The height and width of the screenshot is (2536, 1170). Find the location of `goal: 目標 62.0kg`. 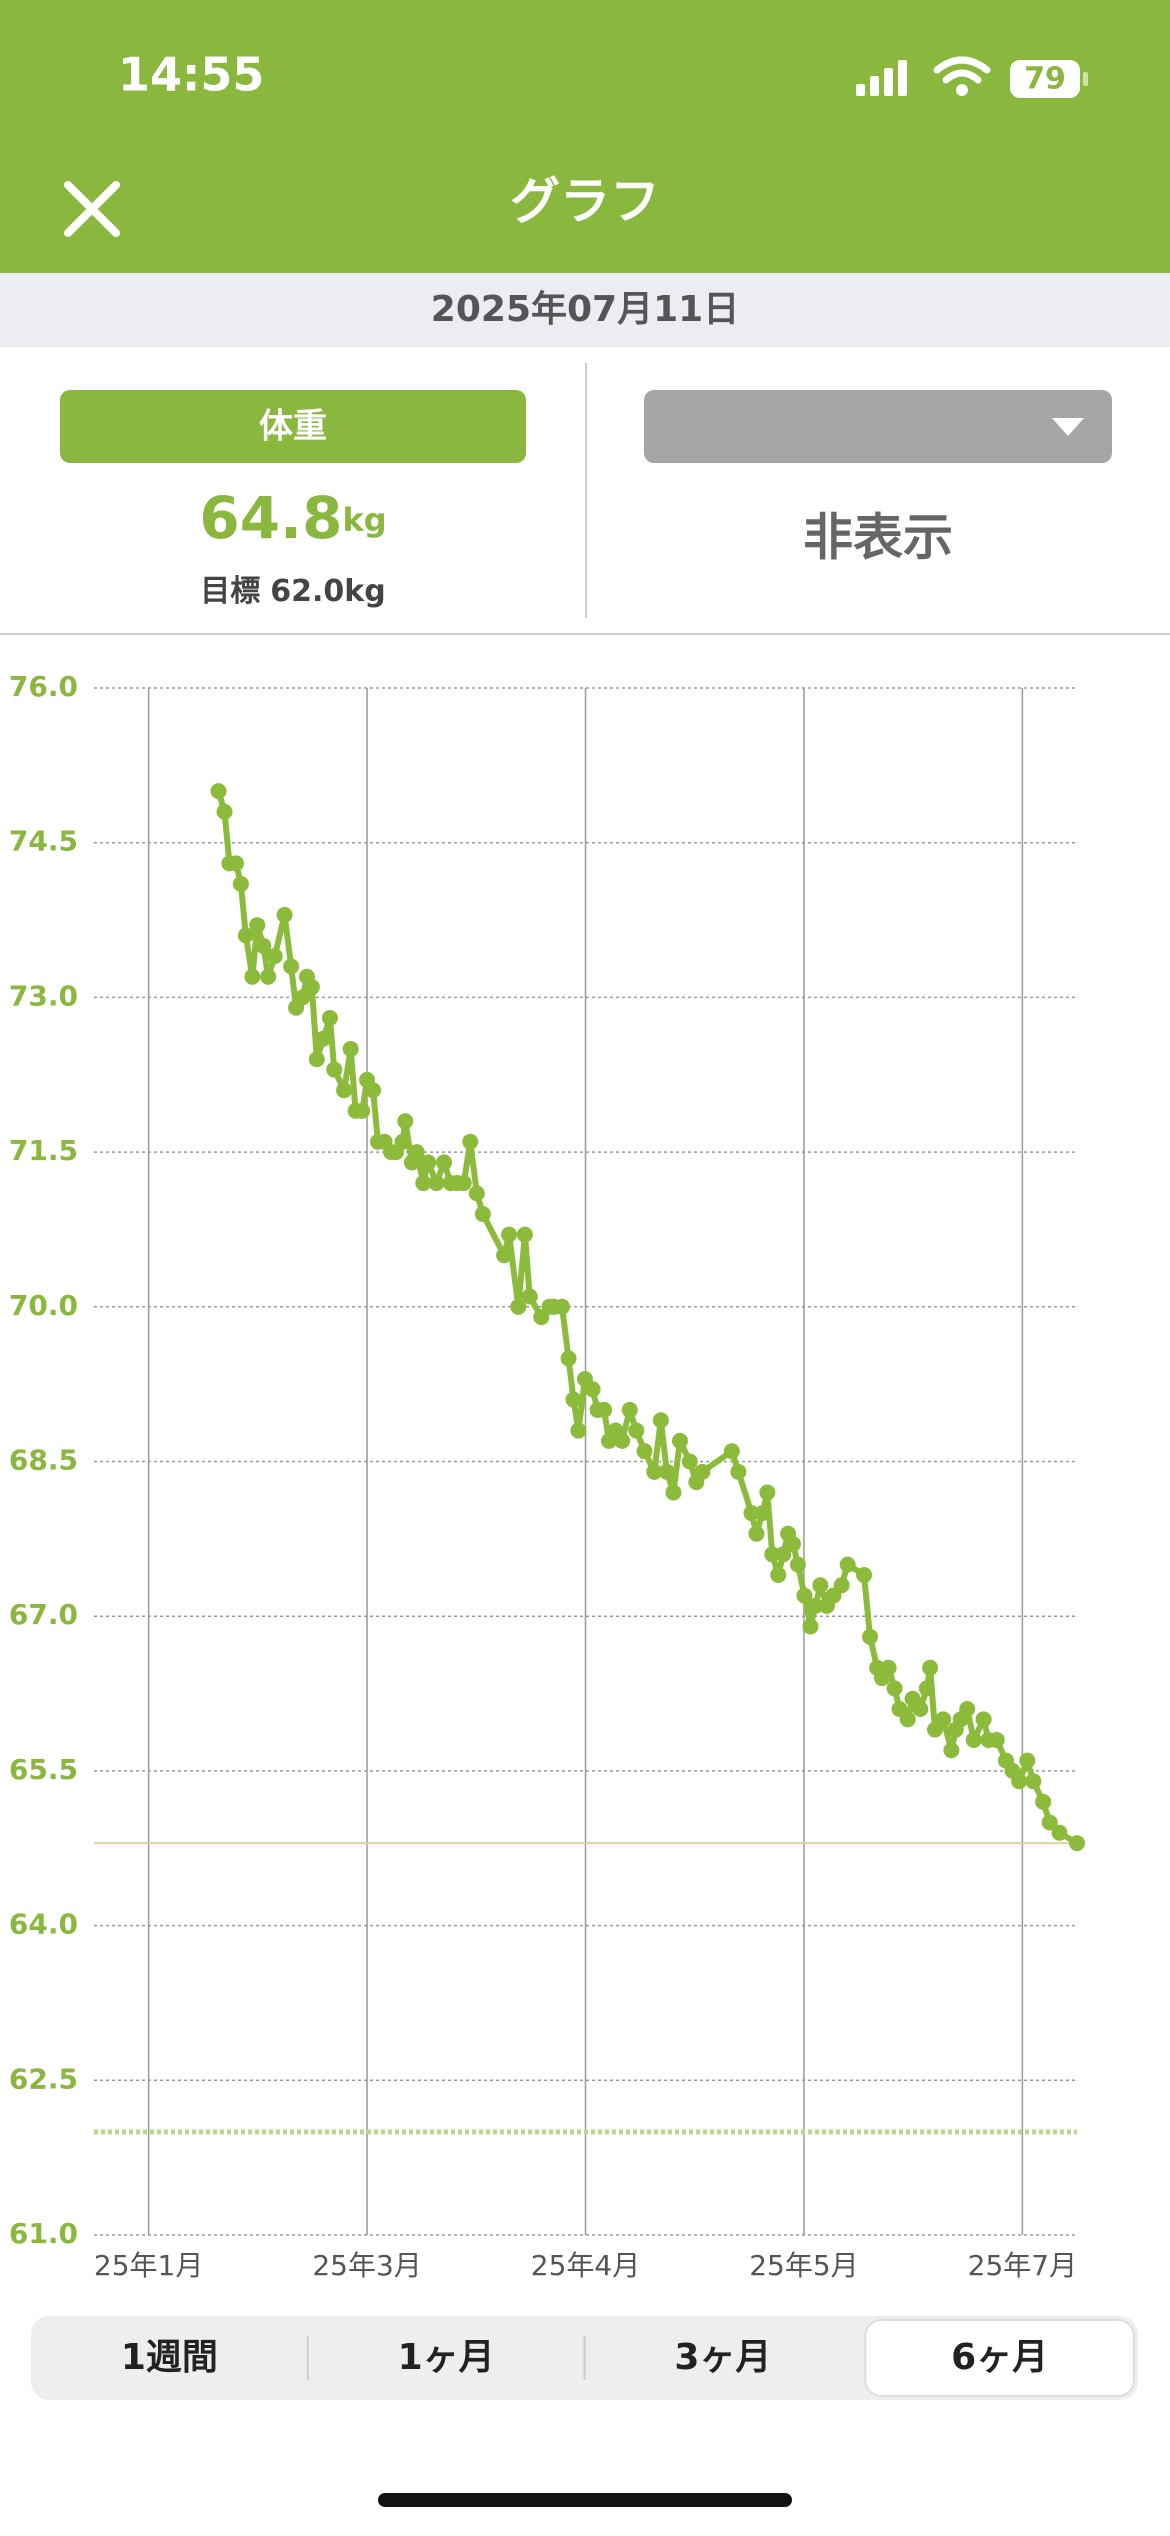

goal: 目標 62.0kg is located at coordinates (292, 591).